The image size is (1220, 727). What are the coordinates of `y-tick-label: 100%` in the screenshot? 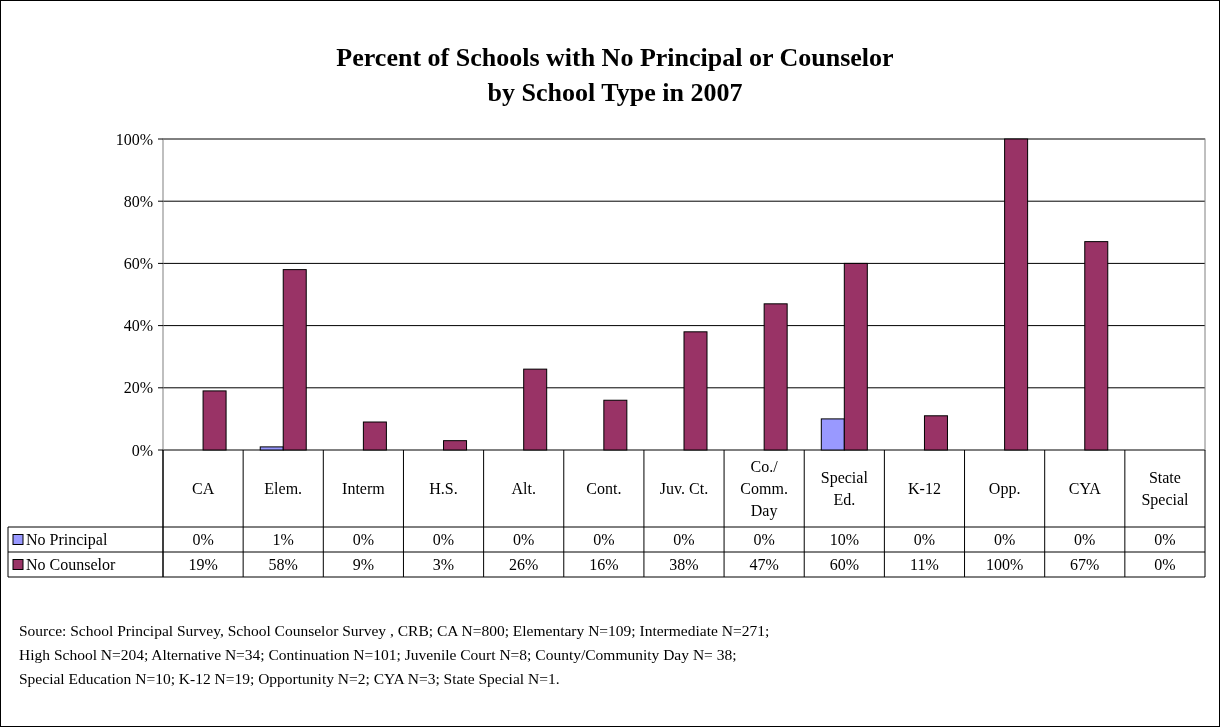 It's located at (134, 139).